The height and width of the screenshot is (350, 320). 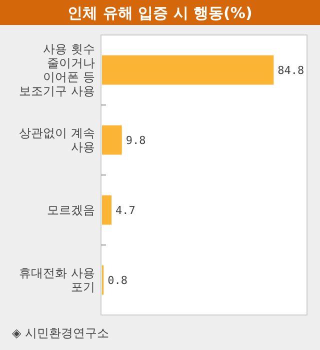 I want to click on data-label: 9.8, so click(x=136, y=140).